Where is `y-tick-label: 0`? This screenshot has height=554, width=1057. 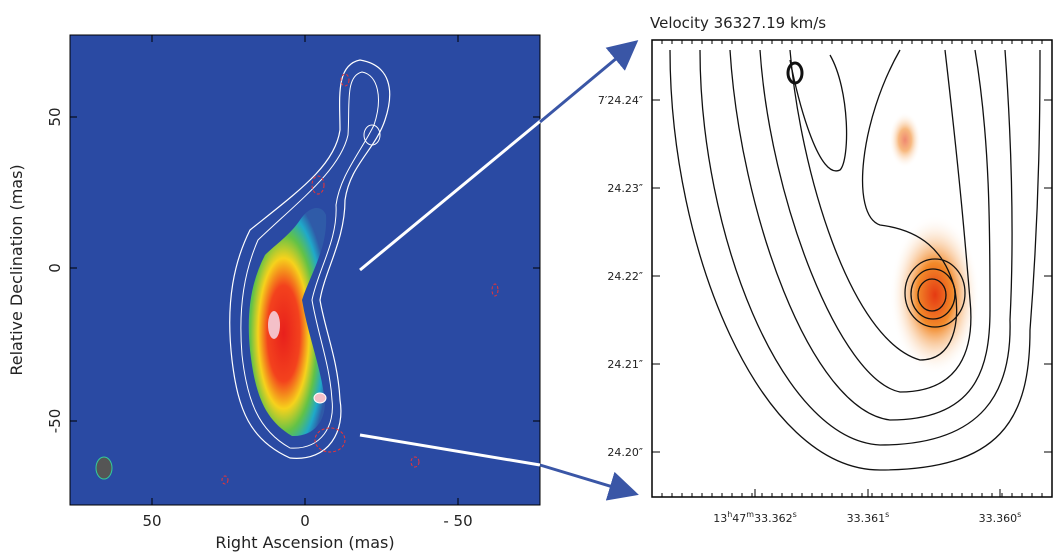
y-tick-label: 0 is located at coordinates (55, 268).